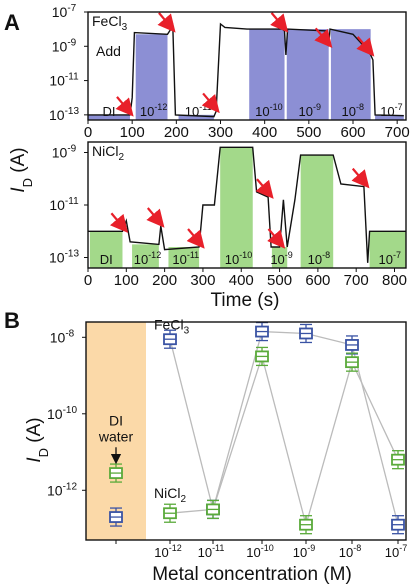 This screenshot has height=585, width=414. Describe the element at coordinates (169, 325) in the screenshot. I see `series-label-fecl3-name: FeCl` at that location.